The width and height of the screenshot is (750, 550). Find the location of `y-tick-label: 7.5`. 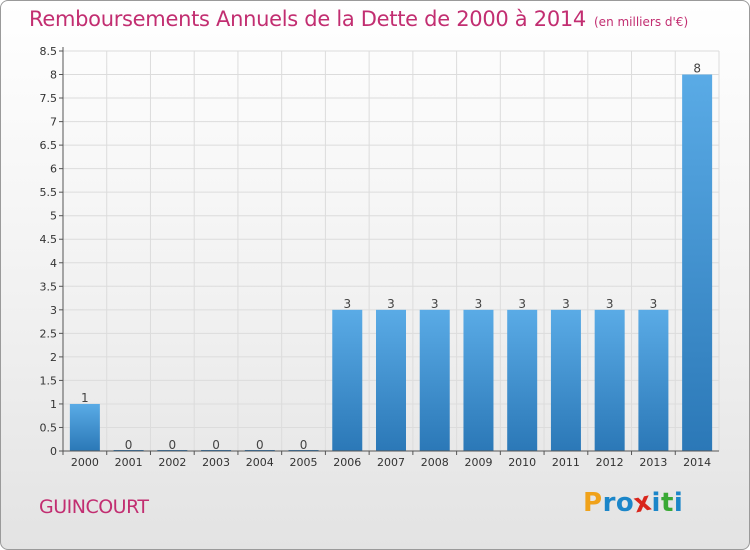

y-tick-label: 7.5 is located at coordinates (49, 98).